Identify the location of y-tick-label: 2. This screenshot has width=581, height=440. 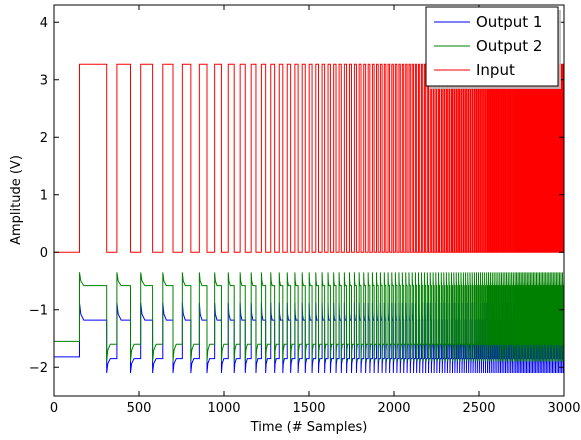
(44, 138).